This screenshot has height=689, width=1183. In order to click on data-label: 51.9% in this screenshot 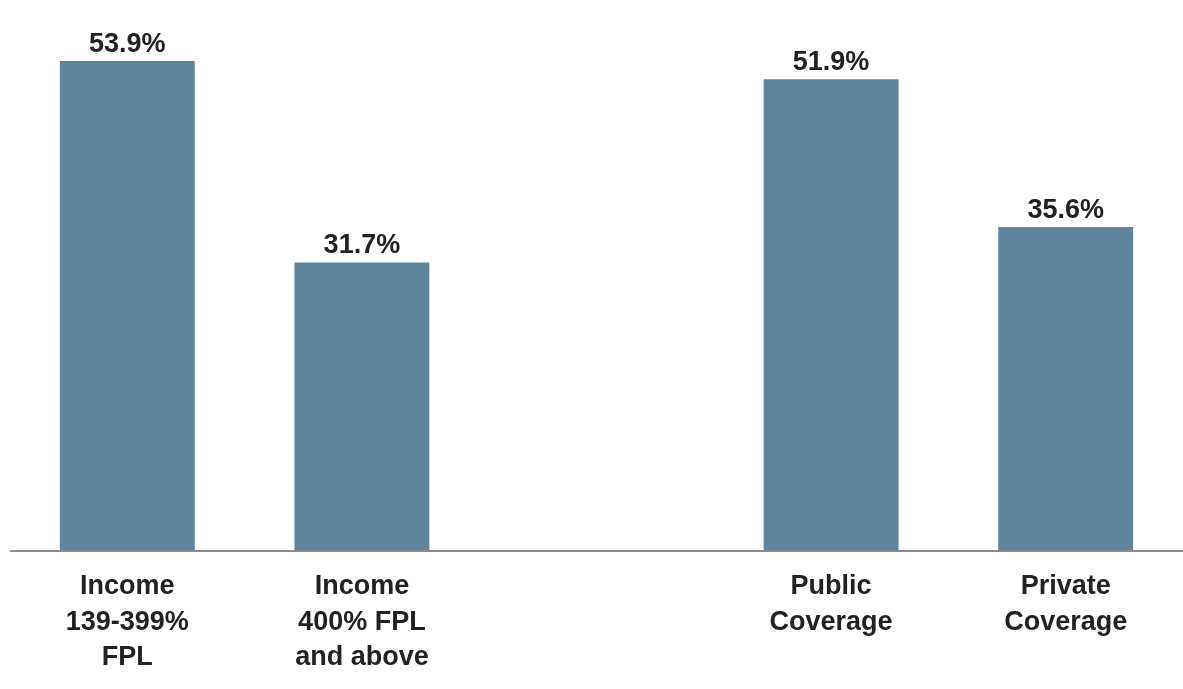, I will do `click(831, 61)`.